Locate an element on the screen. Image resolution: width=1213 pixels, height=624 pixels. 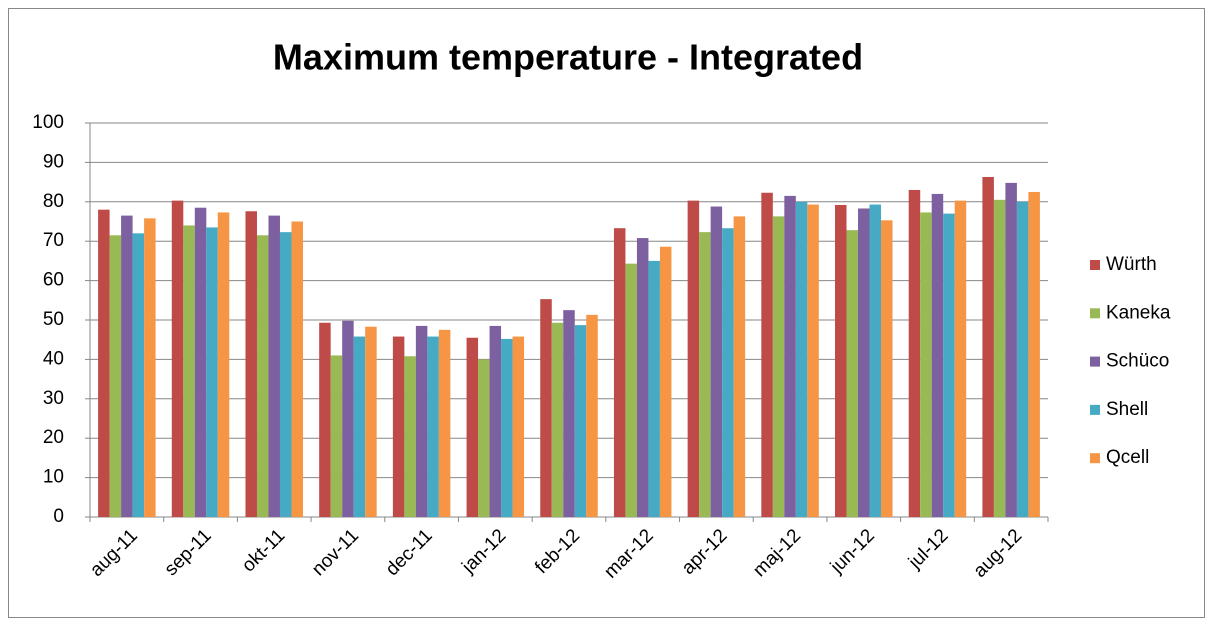
y-tick-label: 50 is located at coordinates (53, 319).